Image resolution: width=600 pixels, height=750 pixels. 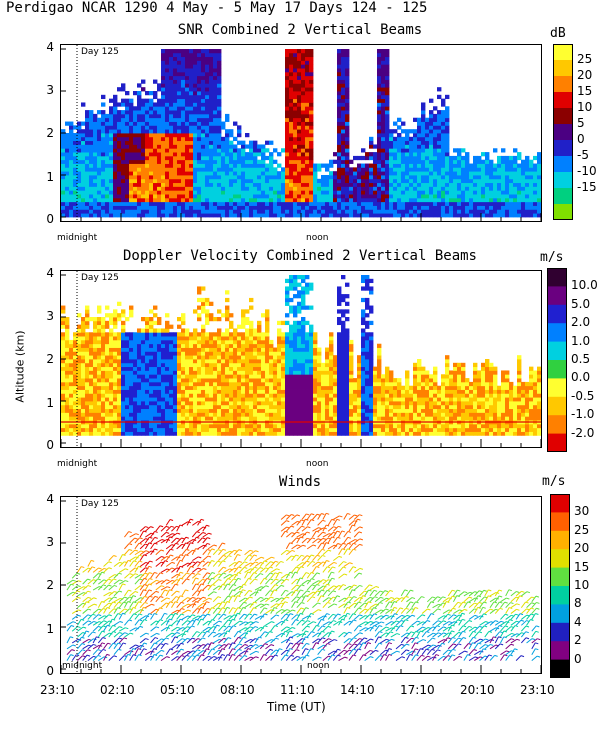 What do you see at coordinates (585, 75) in the screenshot?
I see `colorbar-tick-label: 20` at bounding box center [585, 75].